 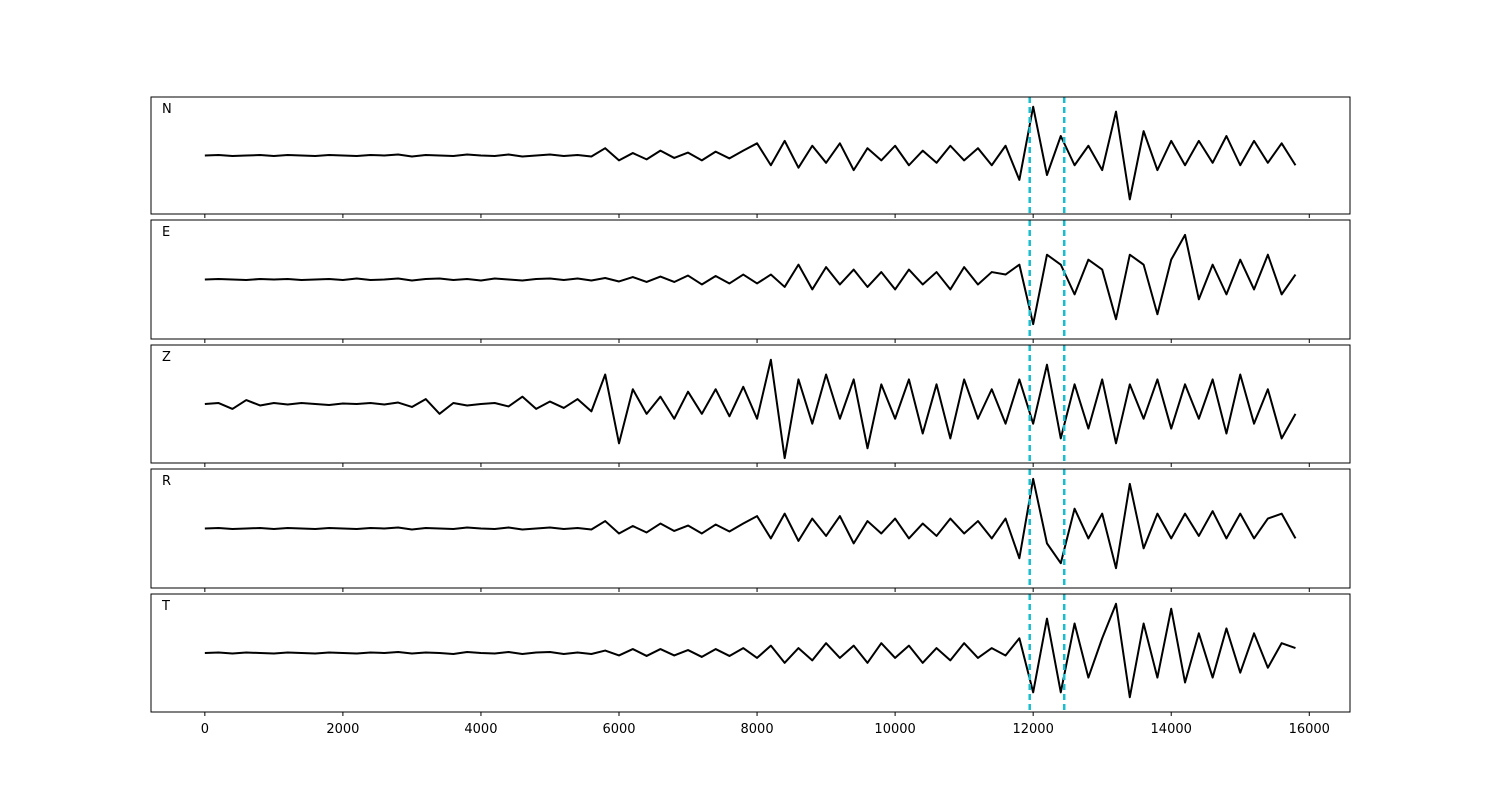 What do you see at coordinates (167, 109) in the screenshot?
I see `panel-label: N` at bounding box center [167, 109].